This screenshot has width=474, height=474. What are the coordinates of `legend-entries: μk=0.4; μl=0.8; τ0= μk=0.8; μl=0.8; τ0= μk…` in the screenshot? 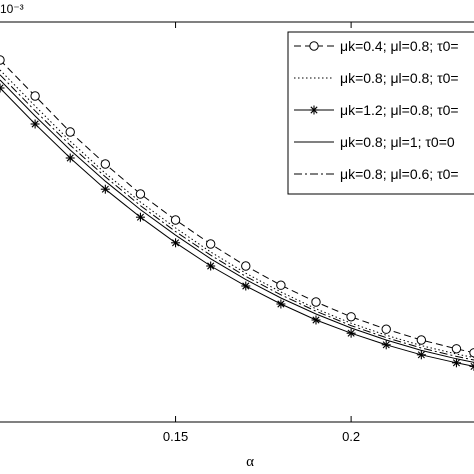 It's located at (376, 110).